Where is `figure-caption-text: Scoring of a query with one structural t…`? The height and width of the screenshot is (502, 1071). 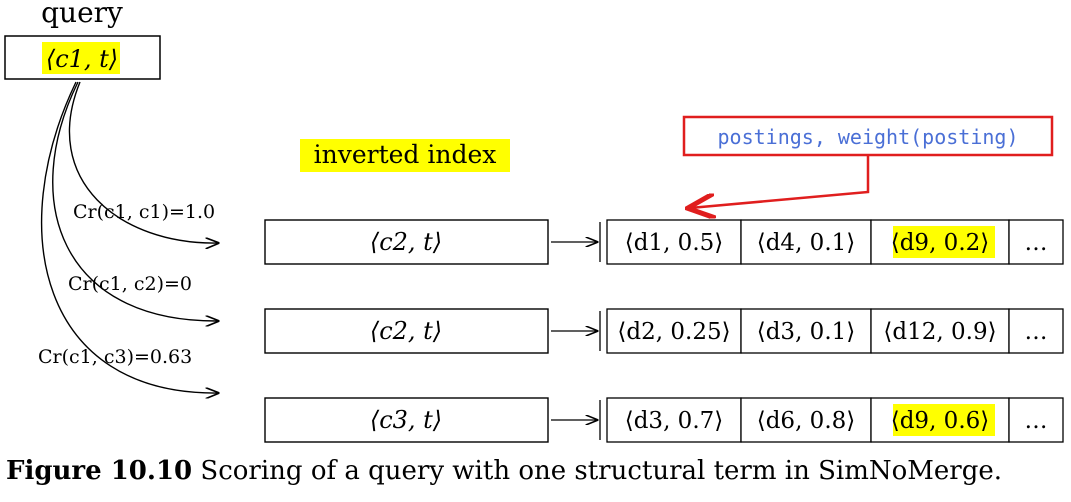
figure-caption-text: Scoring of a query with one structural t… is located at coordinates (601, 471).